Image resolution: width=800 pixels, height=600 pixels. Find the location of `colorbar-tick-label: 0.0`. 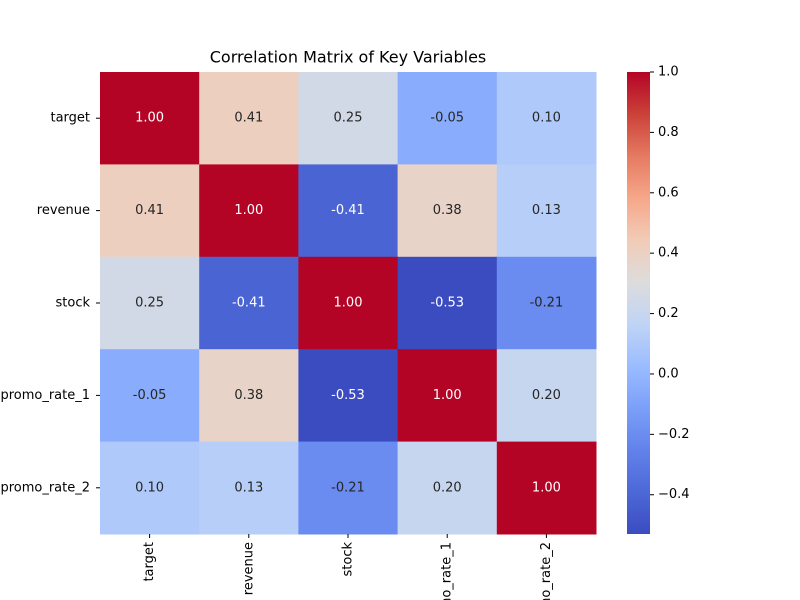

colorbar-tick-label: 0.0 is located at coordinates (668, 373).